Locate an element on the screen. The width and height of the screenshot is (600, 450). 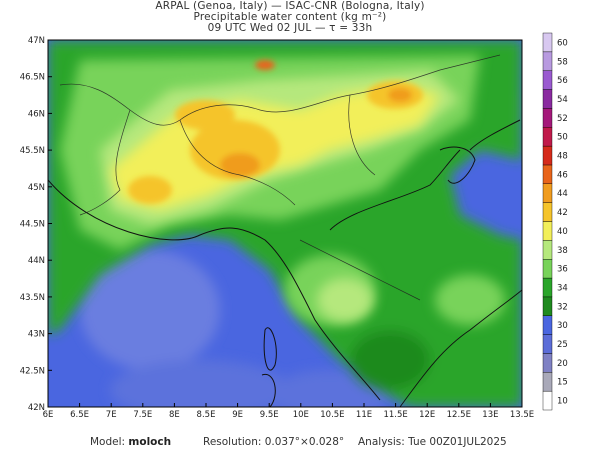
colorbar-label: 25 is located at coordinates (562, 345).